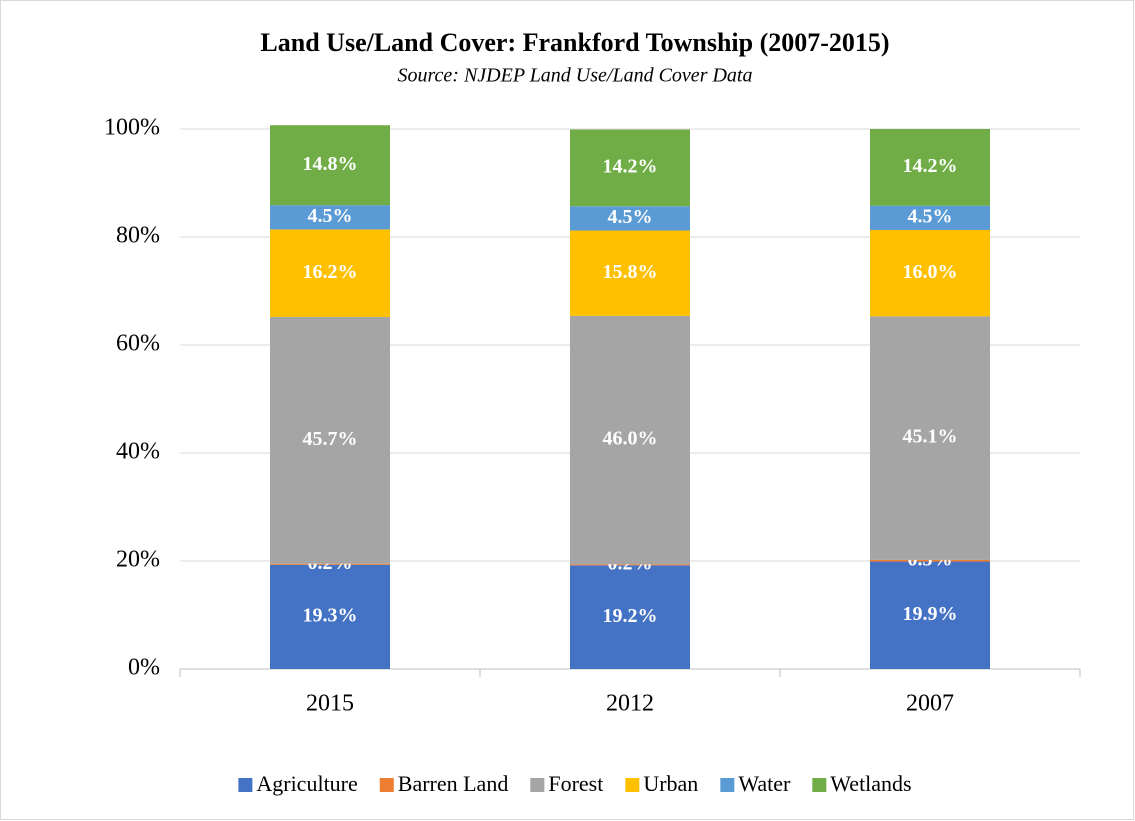  Describe the element at coordinates (132, 128) in the screenshot. I see `y-tick-label: 100%` at that location.